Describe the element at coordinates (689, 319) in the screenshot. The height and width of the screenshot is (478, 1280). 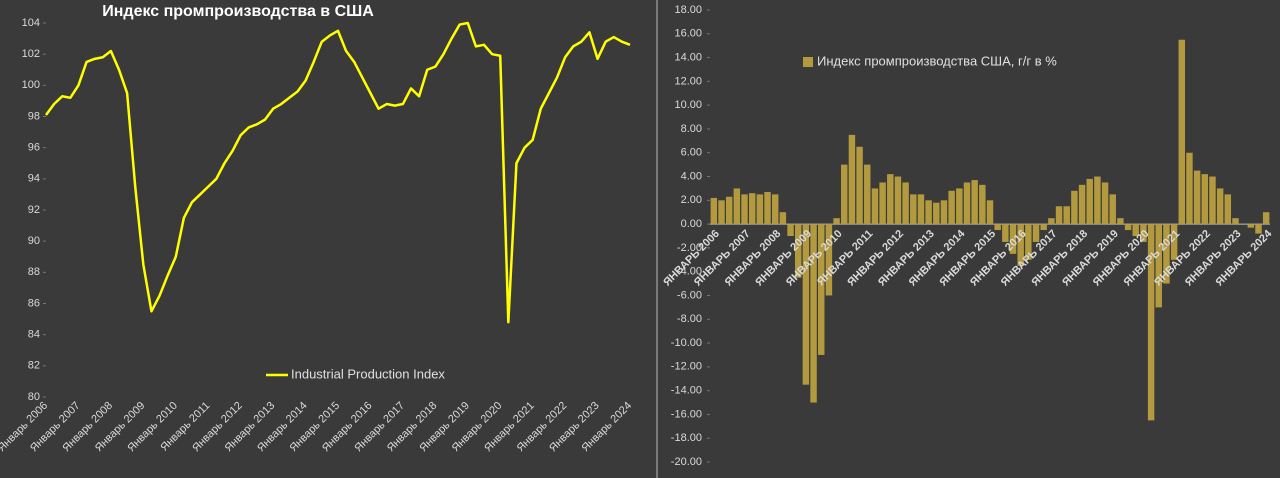
I see `y-tick-label: -8.00` at that location.